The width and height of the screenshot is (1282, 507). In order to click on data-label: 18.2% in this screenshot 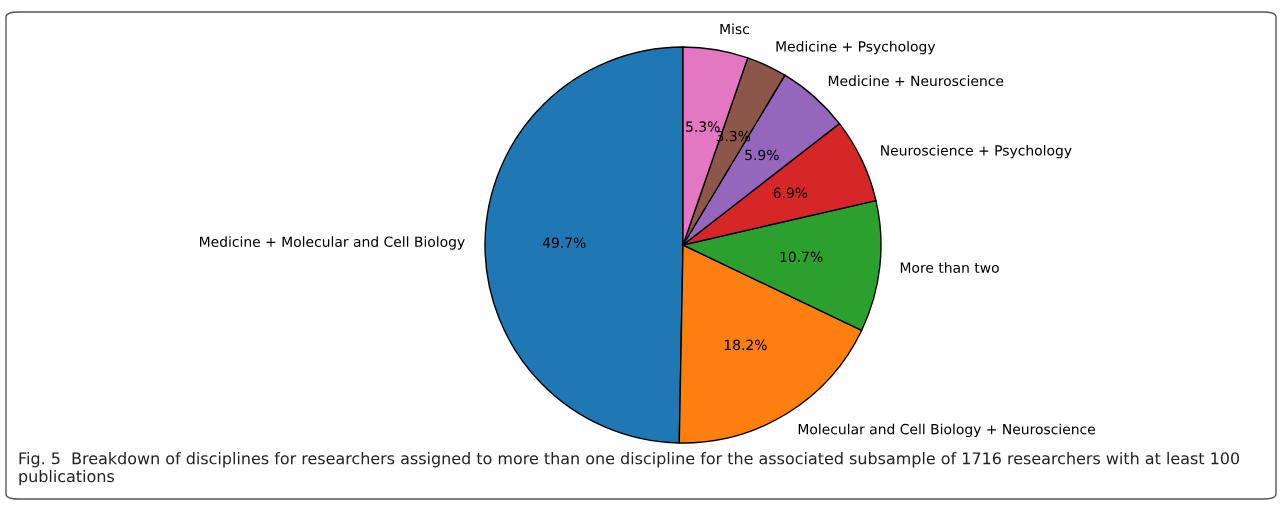, I will do `click(745, 345)`.